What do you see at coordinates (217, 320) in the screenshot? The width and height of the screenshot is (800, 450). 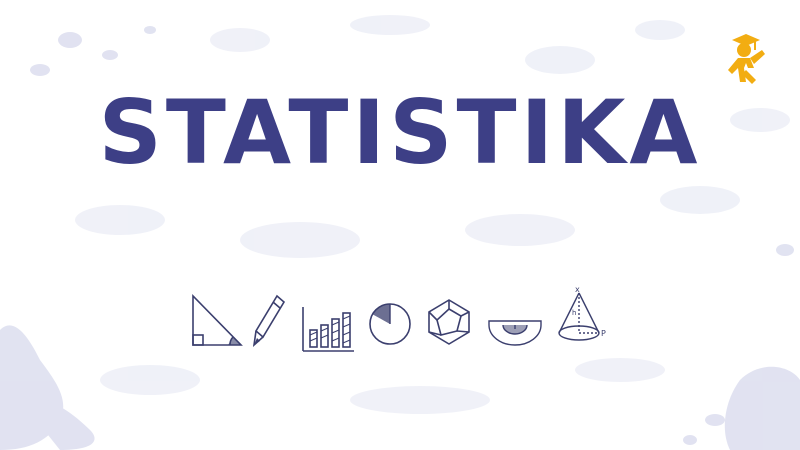 I see `triangle-icon` at bounding box center [217, 320].